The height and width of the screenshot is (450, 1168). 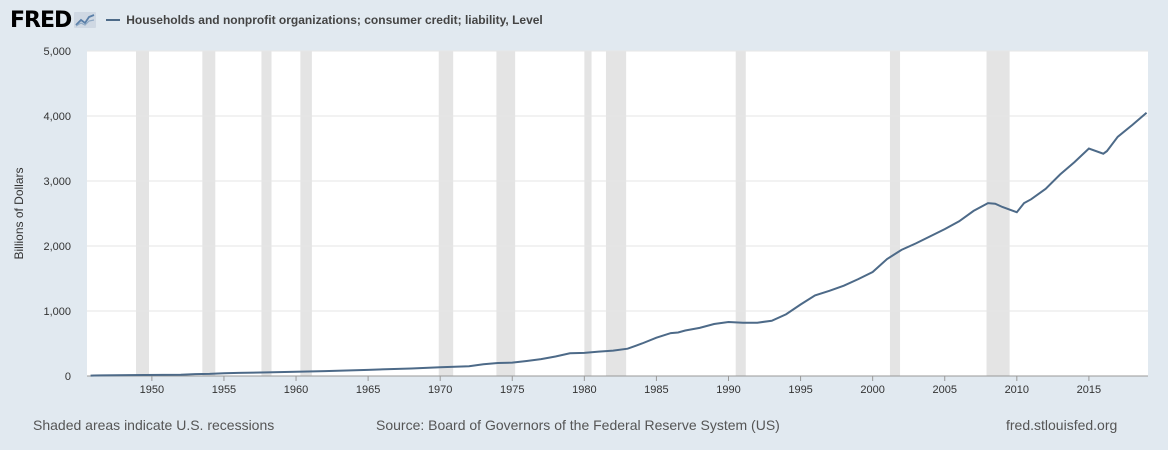 What do you see at coordinates (1017, 390) in the screenshot?
I see `x-tick-label: 2010` at bounding box center [1017, 390].